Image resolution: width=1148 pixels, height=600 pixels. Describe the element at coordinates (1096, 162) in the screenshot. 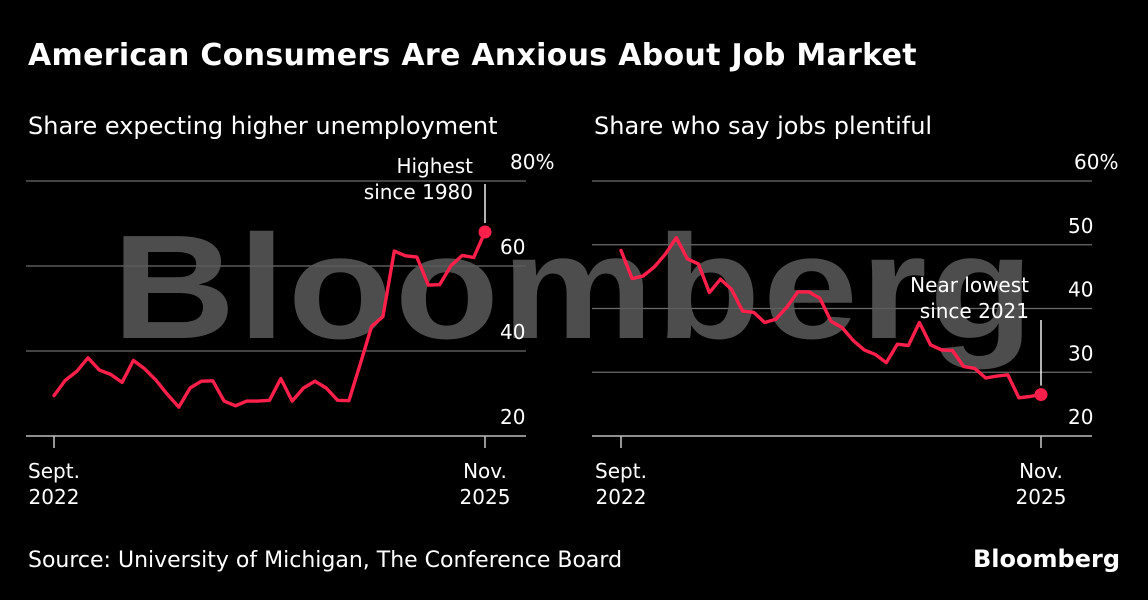

I see `right-y-tick-label: 60%` at that location.